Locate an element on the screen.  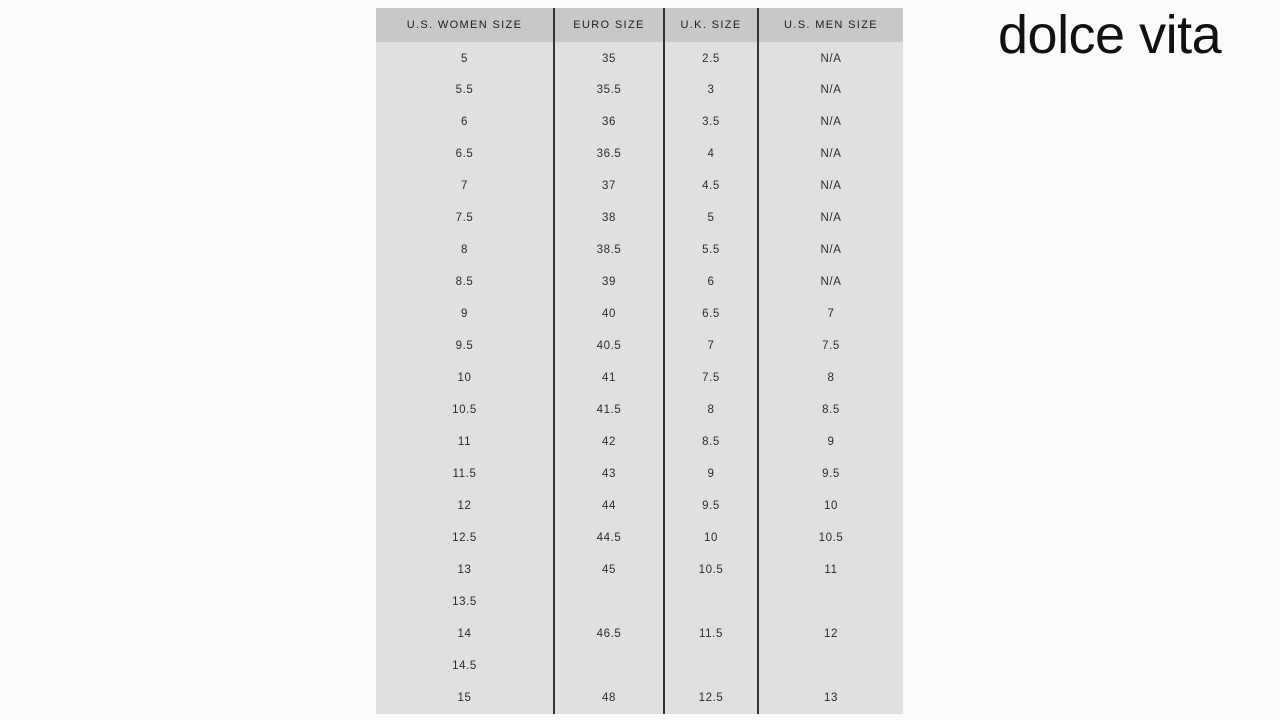
table-row: 10 41 7.5 8 is located at coordinates (639, 378).